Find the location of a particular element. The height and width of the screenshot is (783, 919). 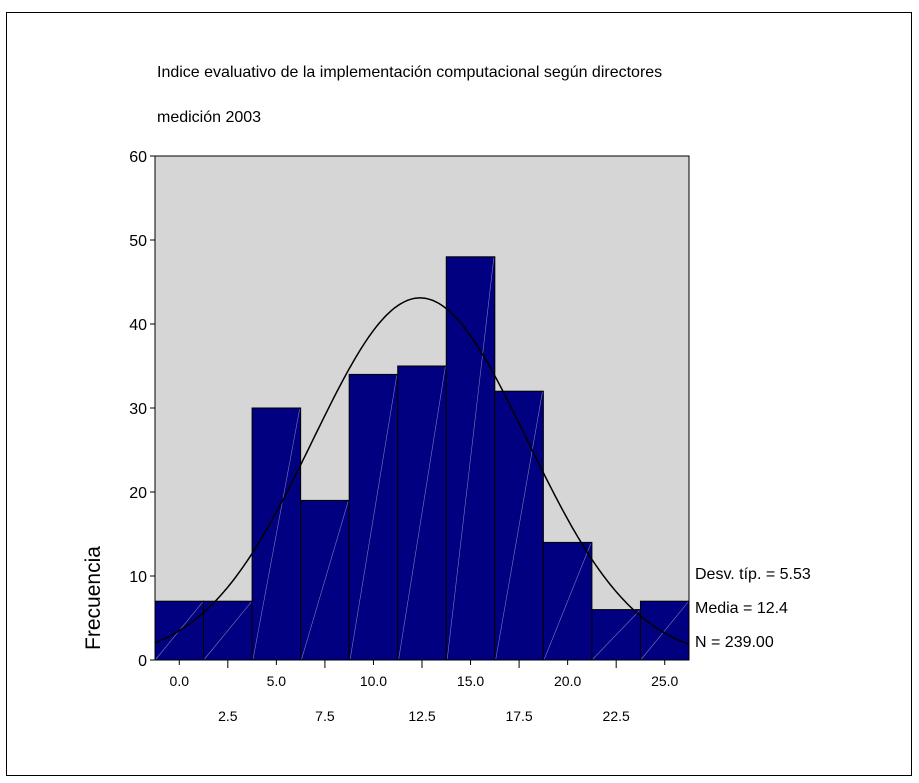

x-tick-label: 0.0 is located at coordinates (180, 681).